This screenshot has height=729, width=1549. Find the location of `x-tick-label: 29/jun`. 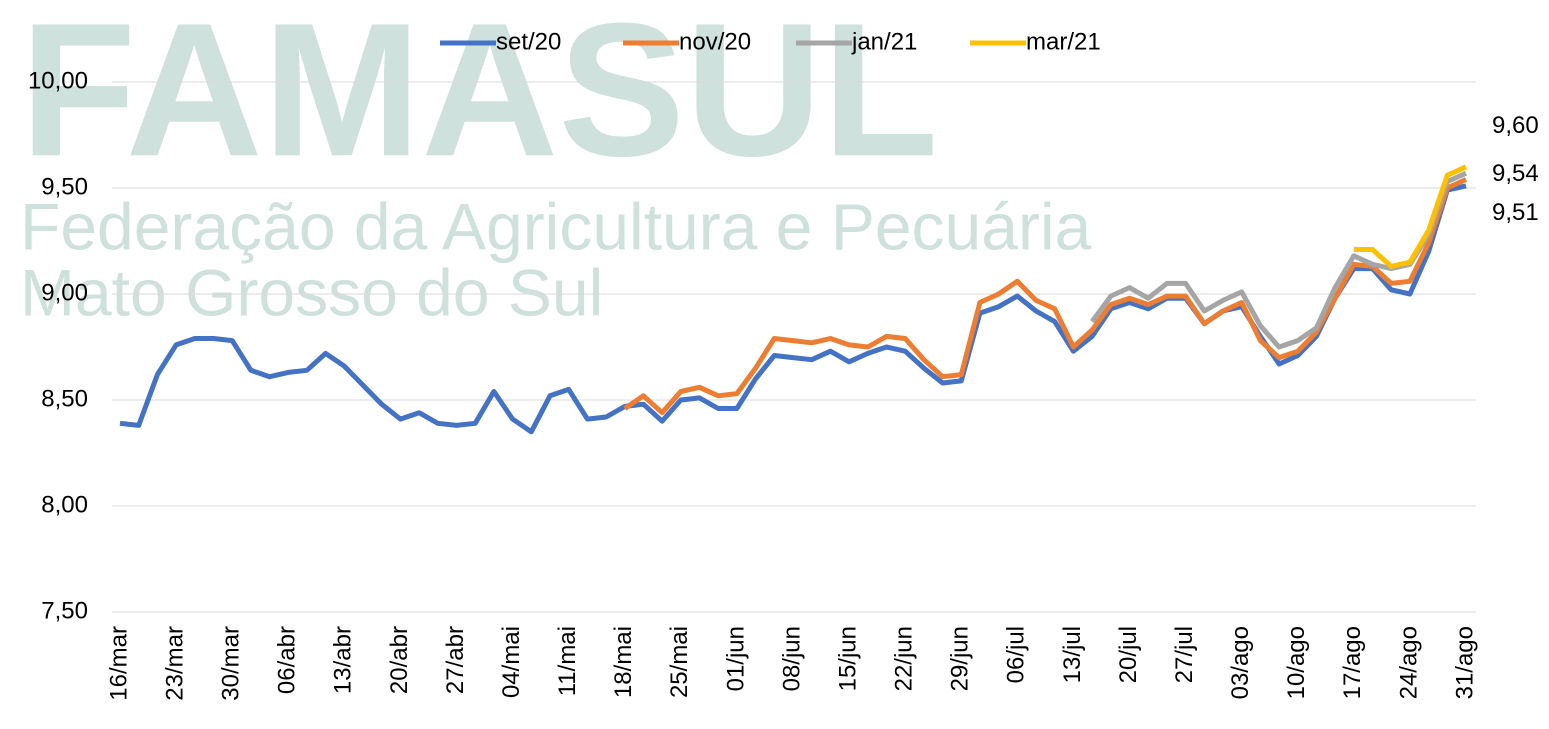

x-tick-label: 29/jun is located at coordinates (960, 658).